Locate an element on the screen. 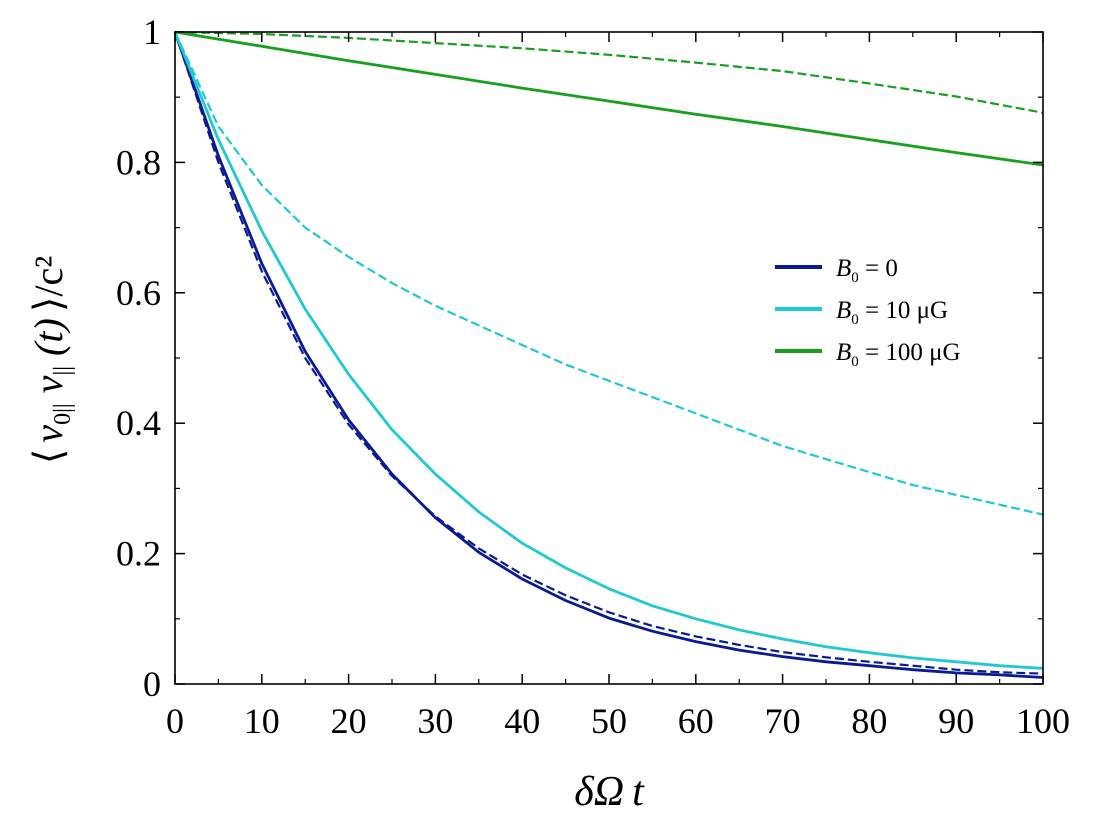 The height and width of the screenshot is (825, 1098). y-tick-label: 0.2 is located at coordinates (138, 554).